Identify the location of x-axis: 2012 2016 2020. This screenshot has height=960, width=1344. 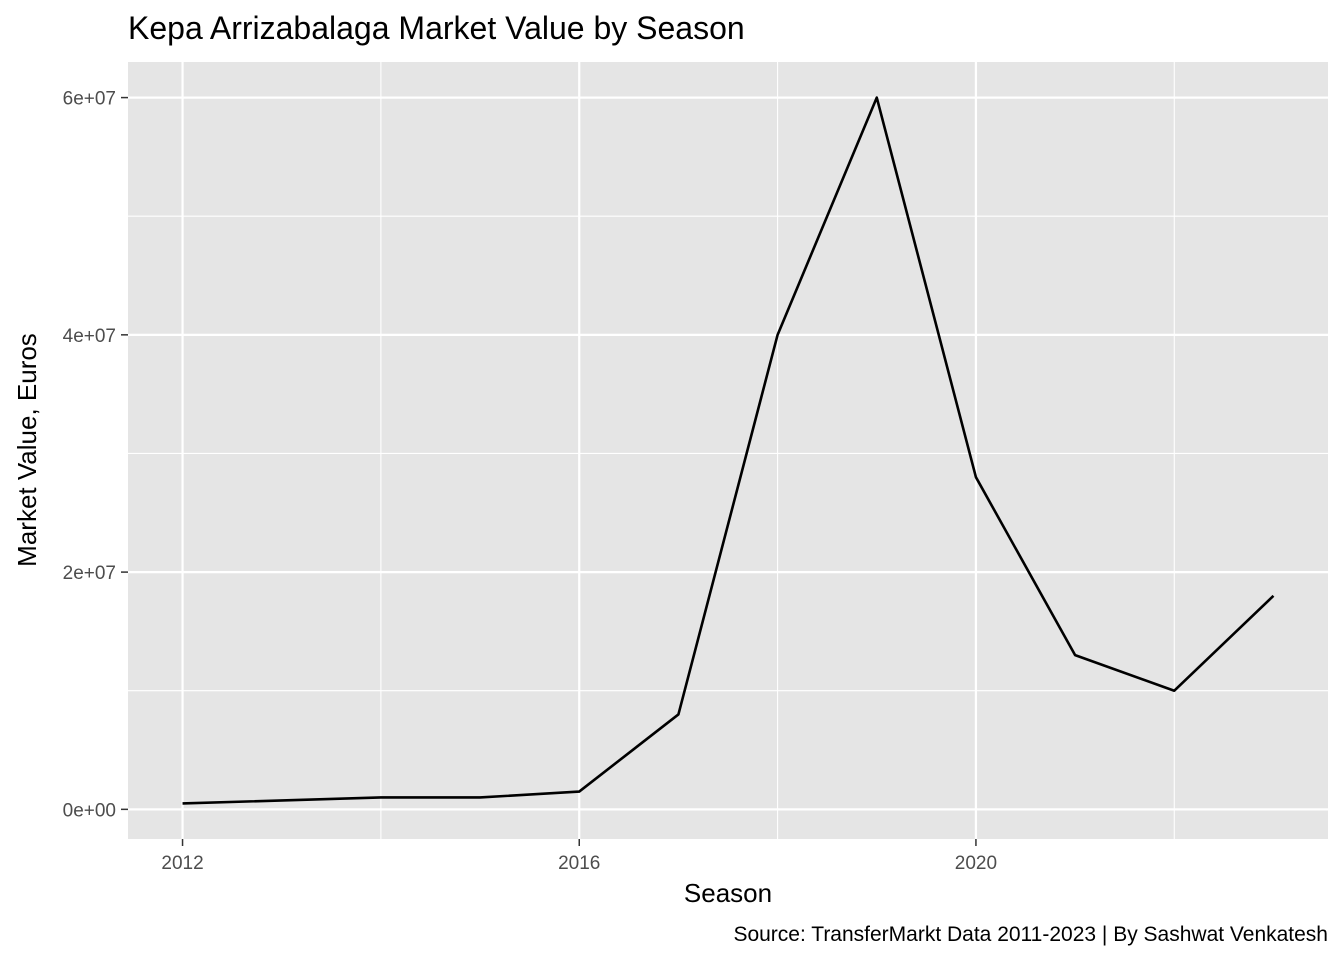
(579, 856).